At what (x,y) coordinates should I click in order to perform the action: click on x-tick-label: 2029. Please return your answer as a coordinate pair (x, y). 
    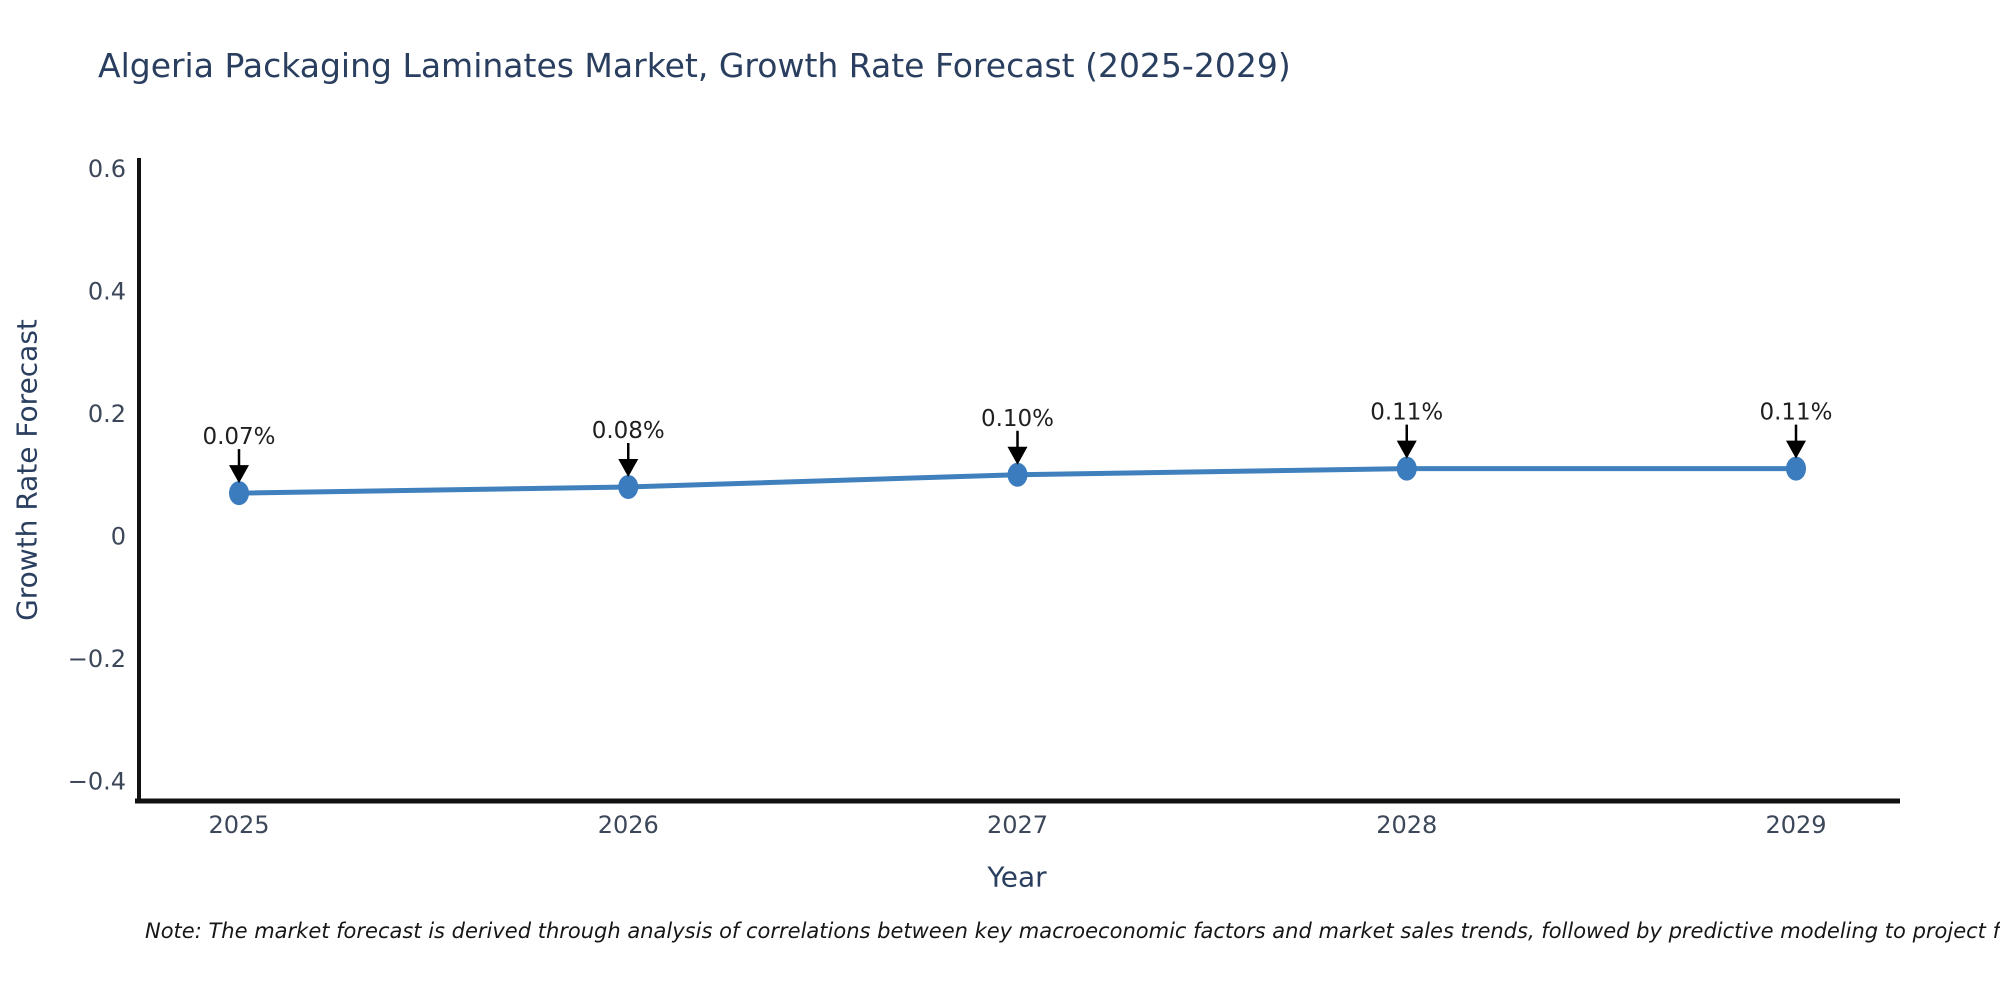
    Looking at the image, I should click on (1795, 825).